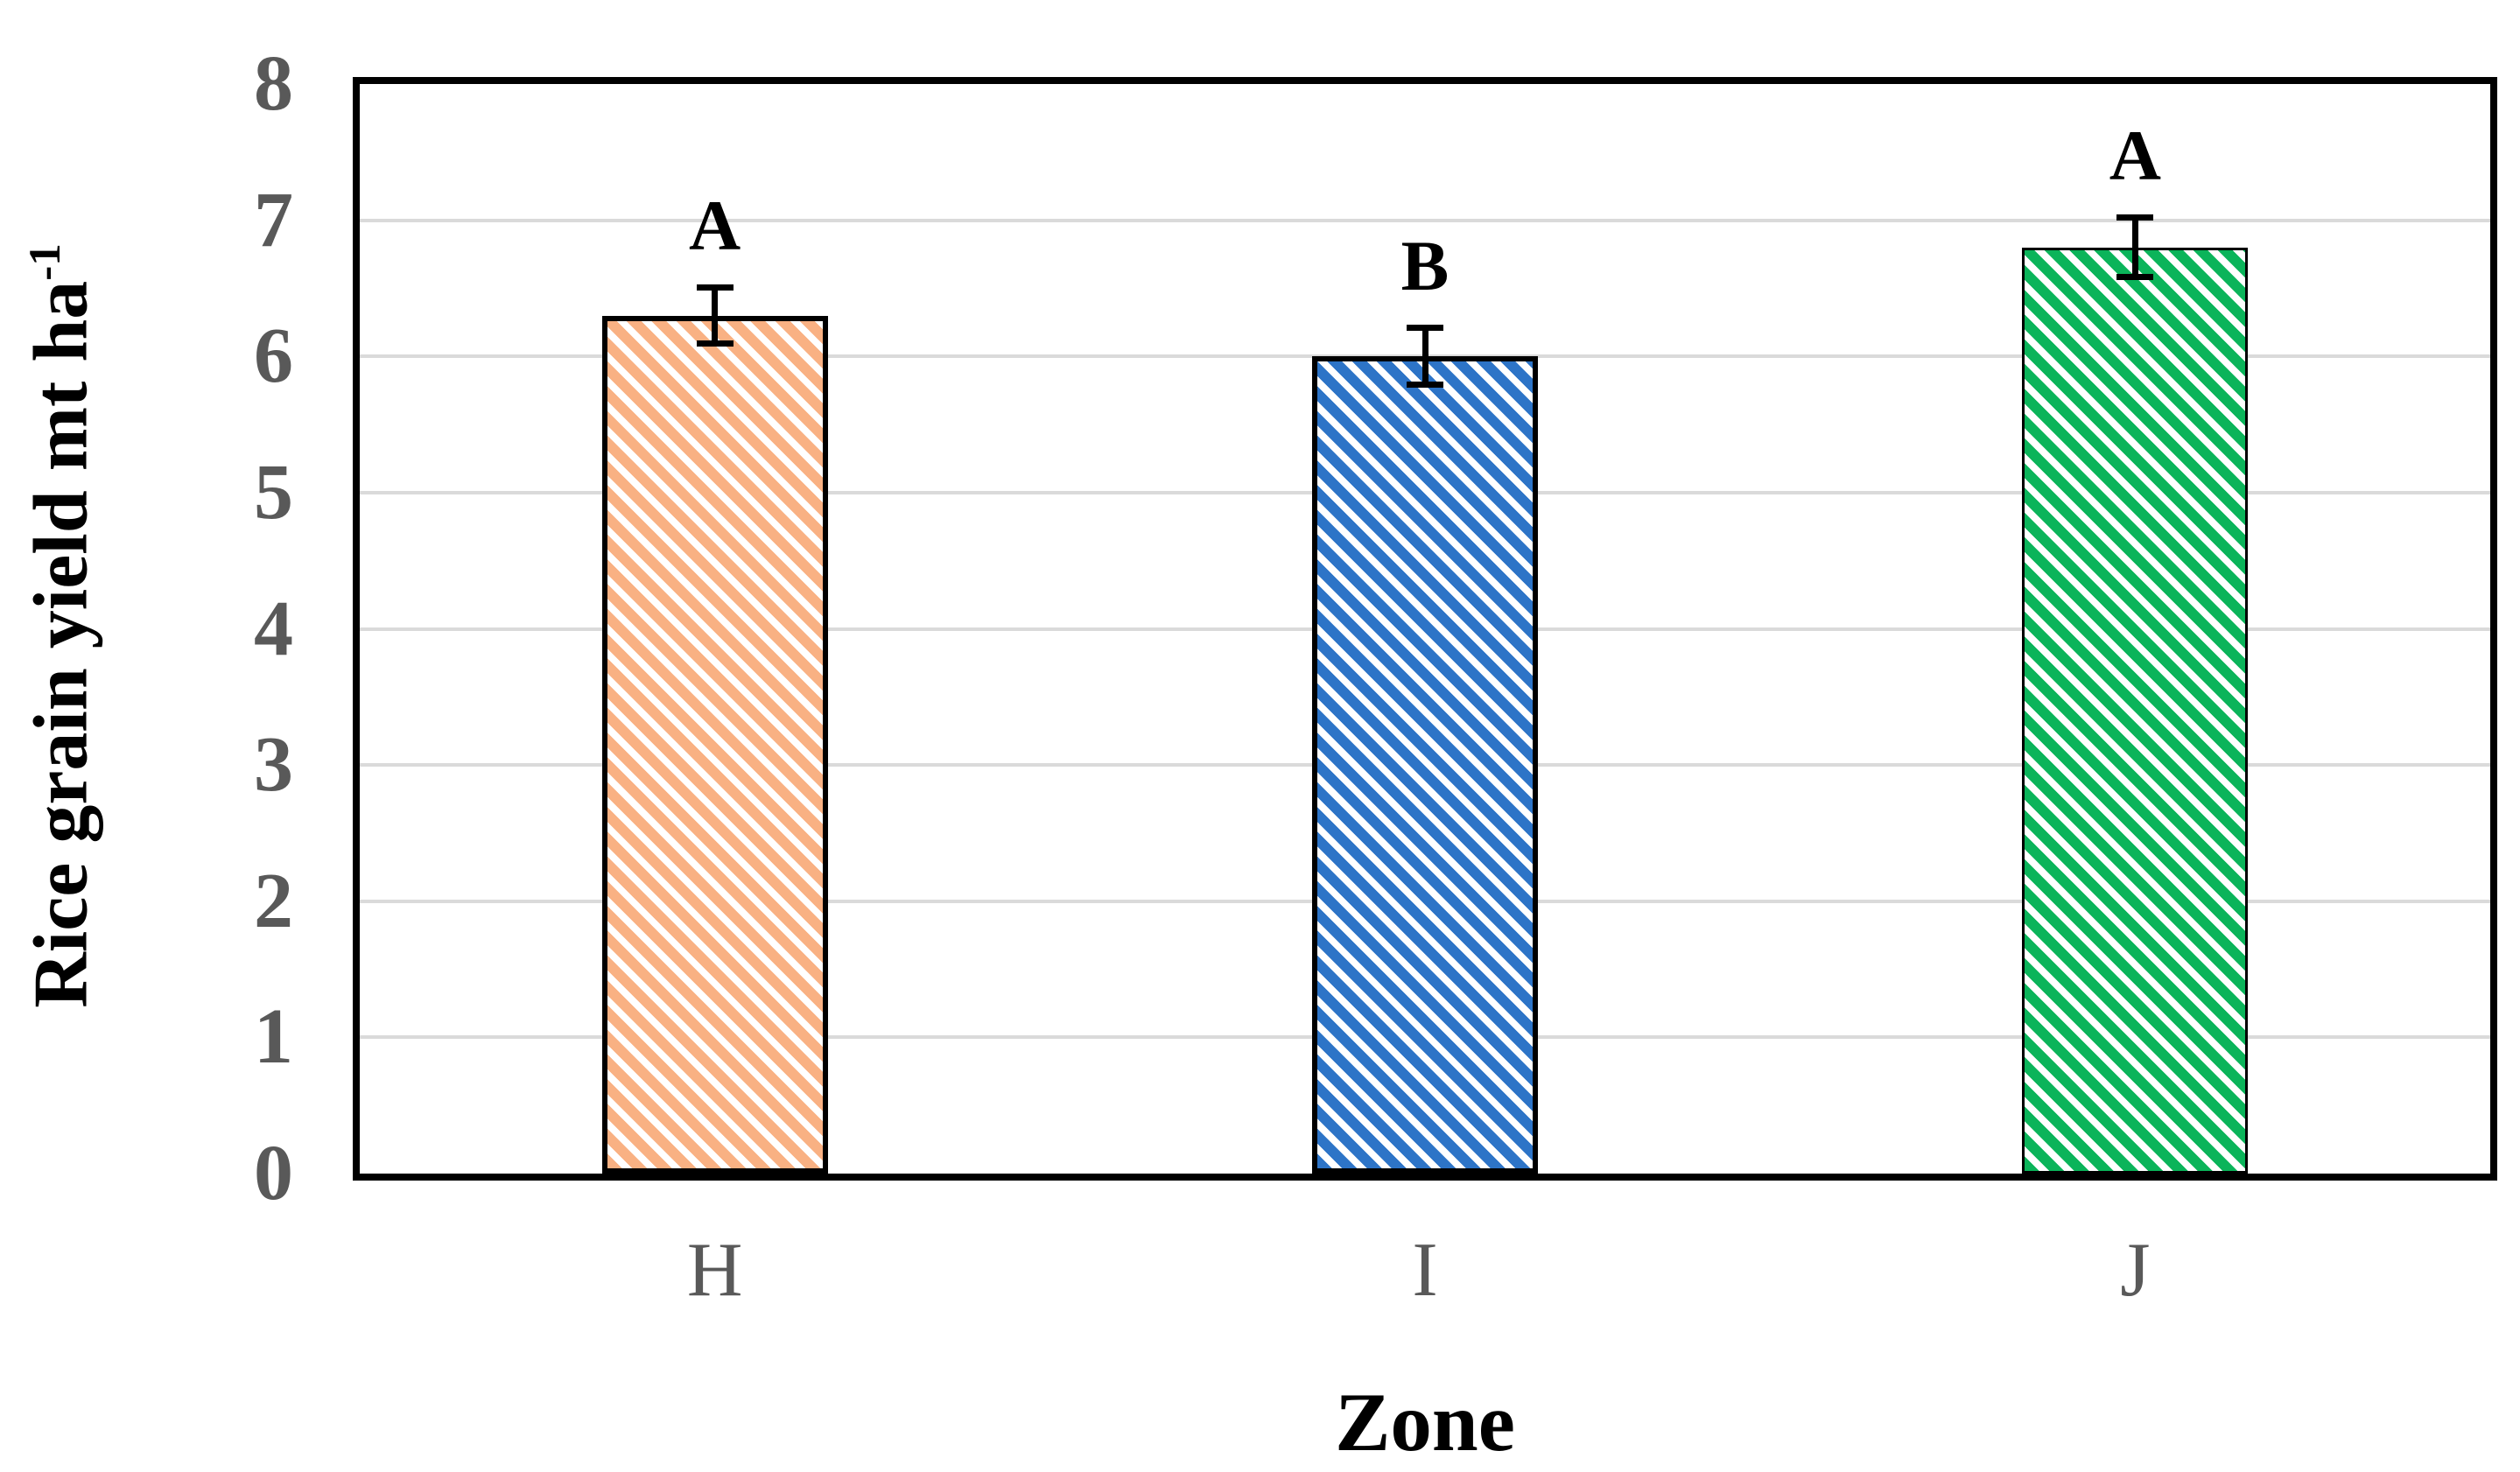  I want to click on y-axis-tick-label: 0, so click(273, 1173).